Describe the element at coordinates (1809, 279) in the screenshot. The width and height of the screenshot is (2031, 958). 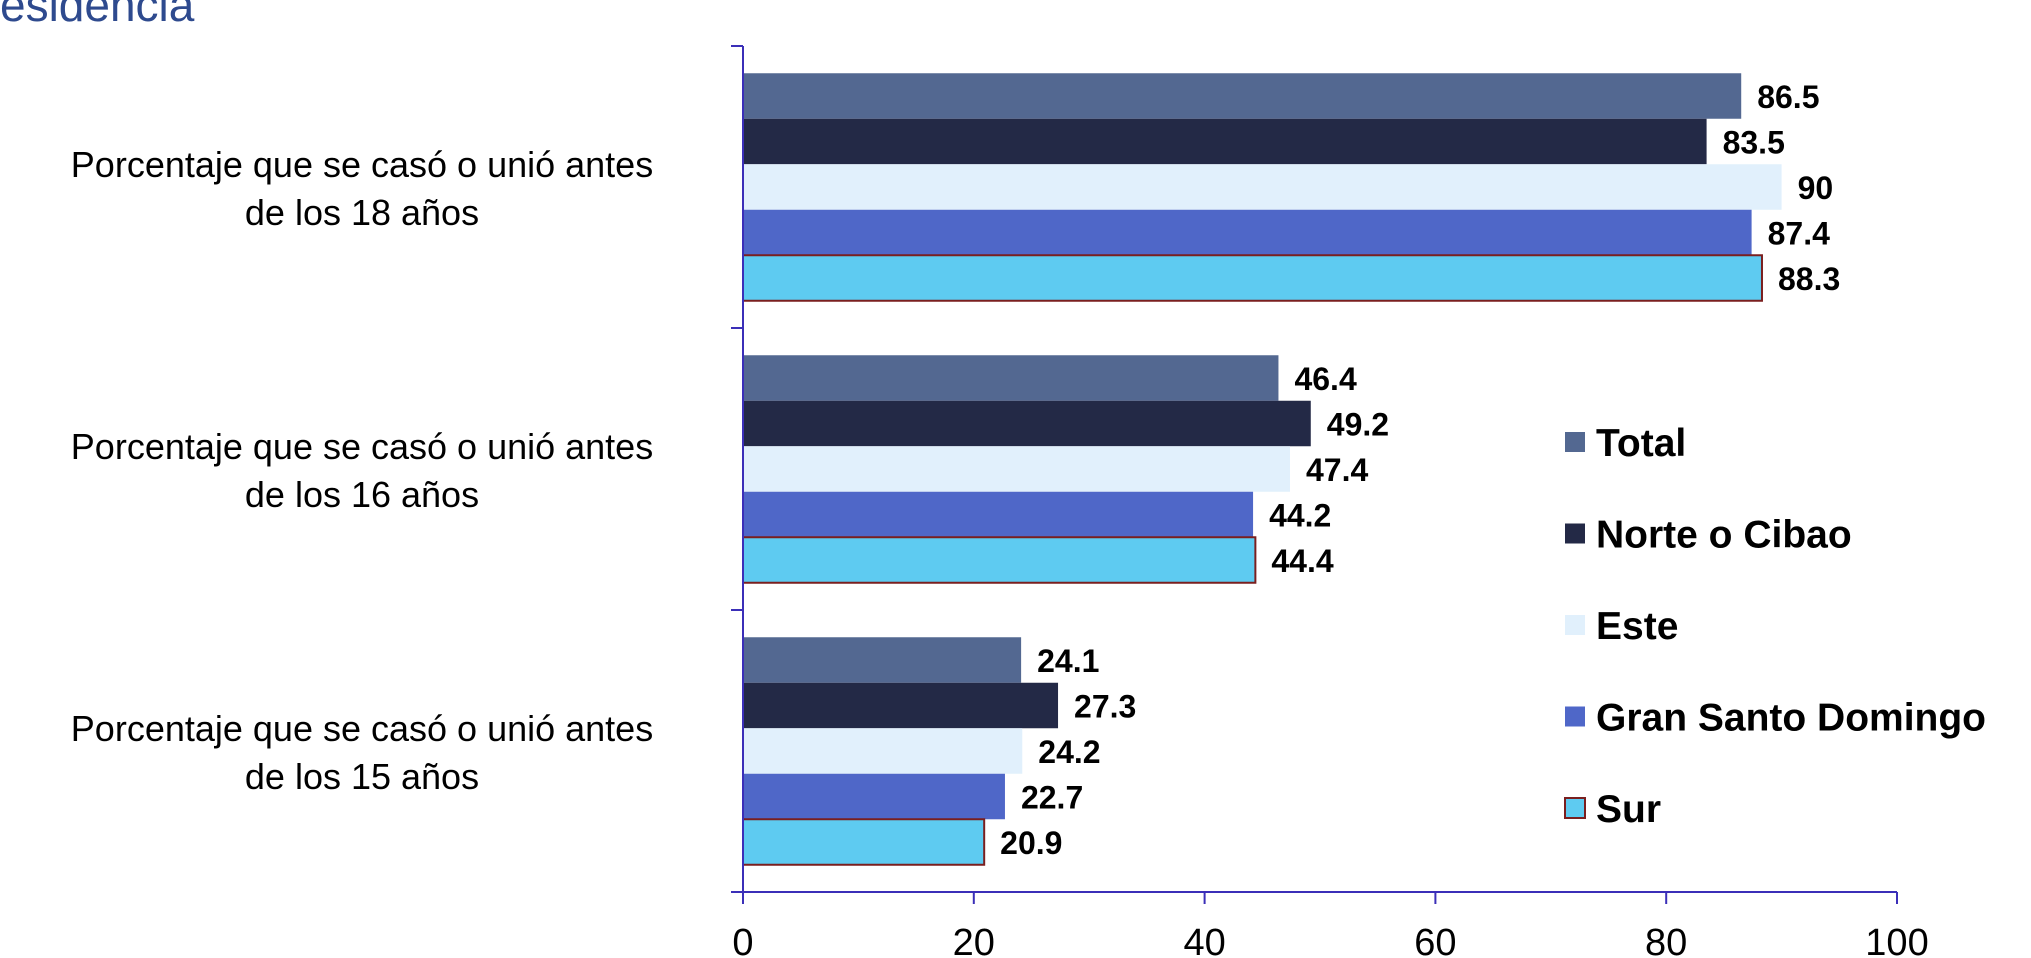
I see `data-label: 88.3` at that location.